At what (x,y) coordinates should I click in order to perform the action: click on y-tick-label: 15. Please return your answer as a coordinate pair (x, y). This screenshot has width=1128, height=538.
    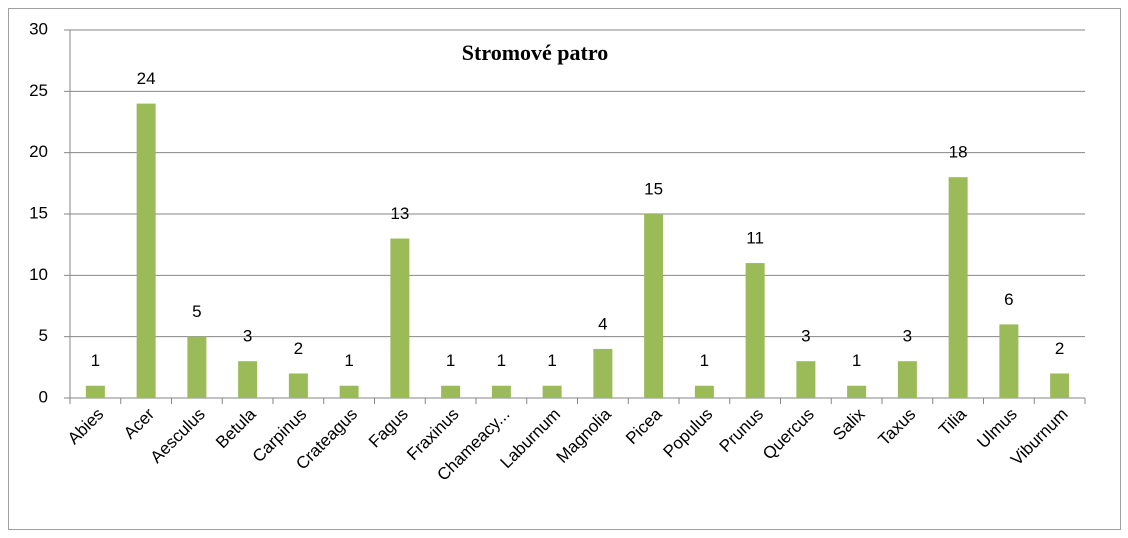
    Looking at the image, I should click on (38, 212).